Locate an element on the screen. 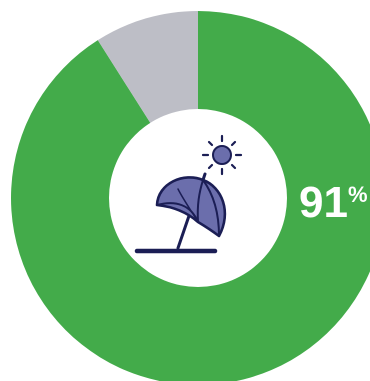  sun-icon is located at coordinates (222, 155).